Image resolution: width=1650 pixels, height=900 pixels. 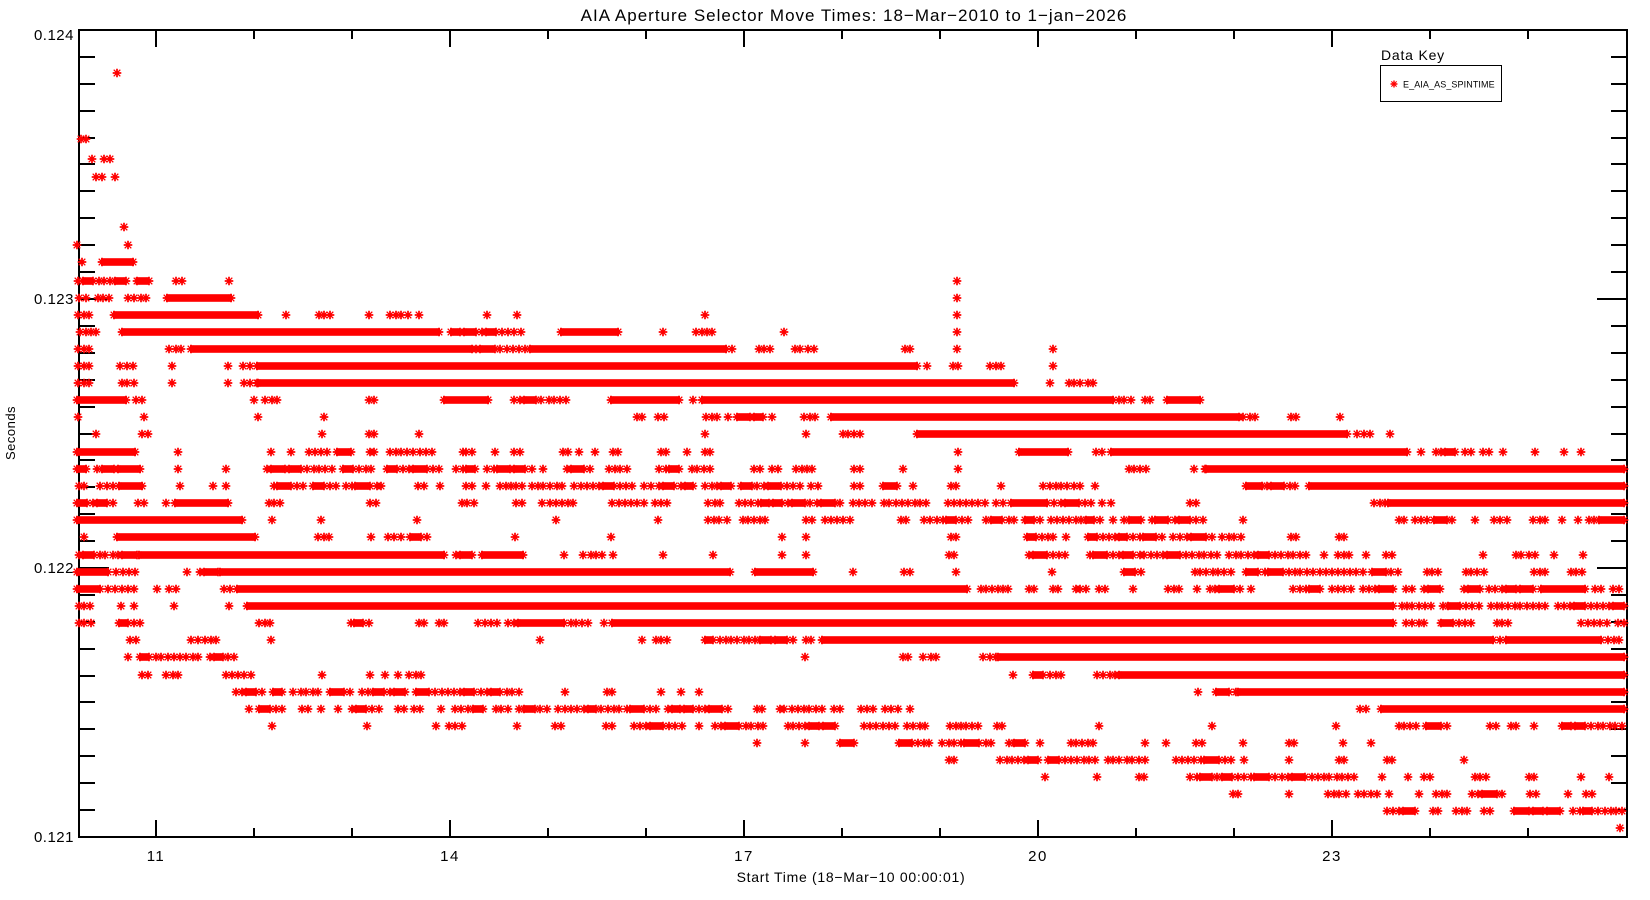 I want to click on svg-text: 17, so click(x=744, y=856).